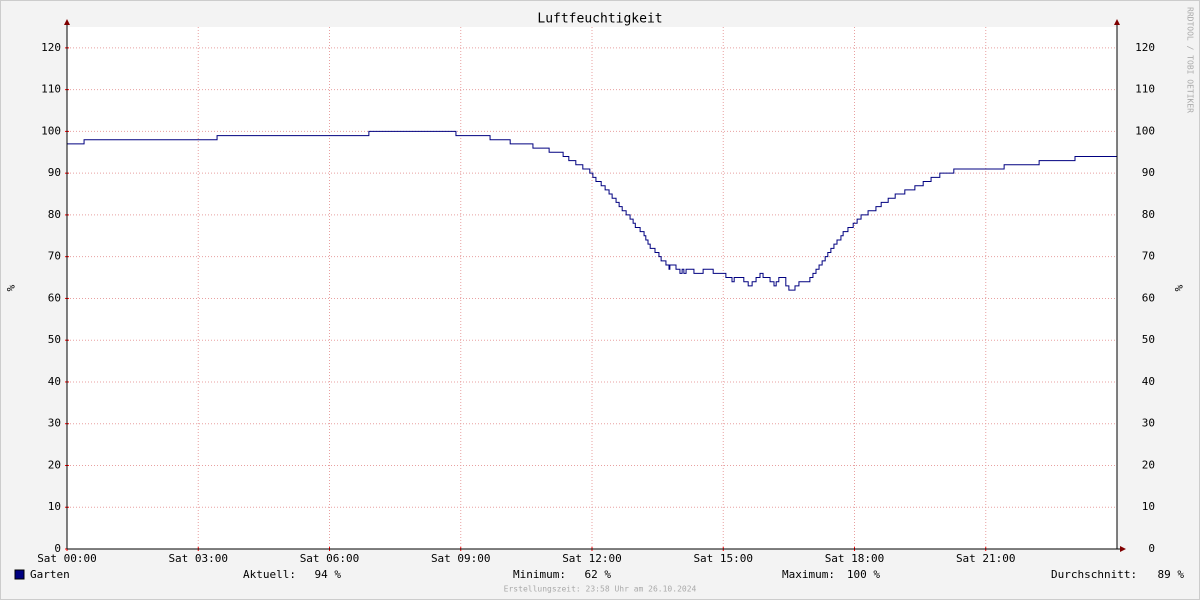 The height and width of the screenshot is (600, 1200). What do you see at coordinates (855, 558) in the screenshot?
I see `x-tick-label: Sat 18:00` at bounding box center [855, 558].